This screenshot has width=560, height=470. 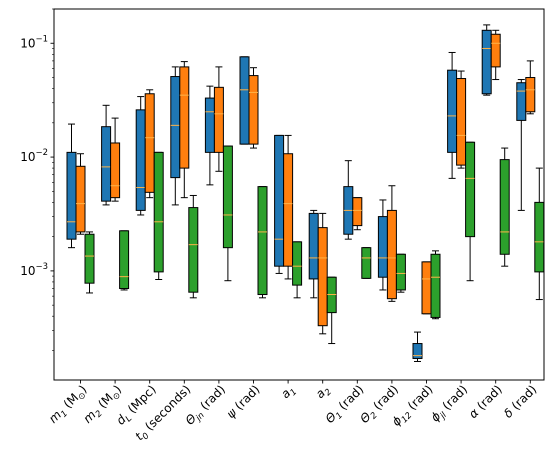 I want to click on x-category-label: α (rad), so click(x=485, y=401).